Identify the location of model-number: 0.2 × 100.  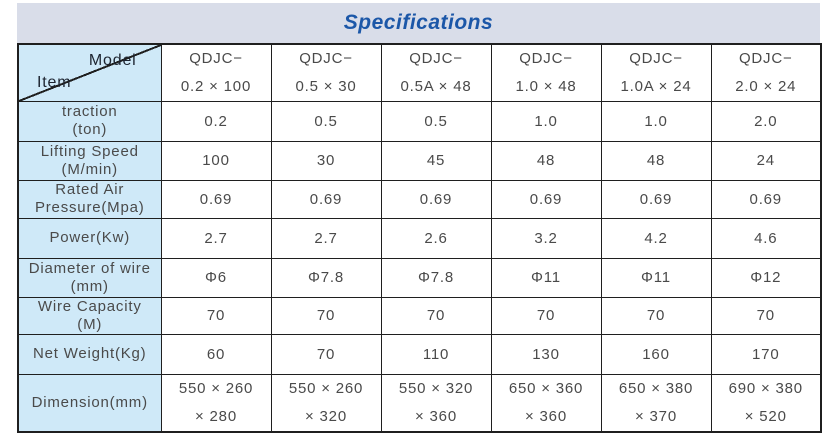
(216, 86).